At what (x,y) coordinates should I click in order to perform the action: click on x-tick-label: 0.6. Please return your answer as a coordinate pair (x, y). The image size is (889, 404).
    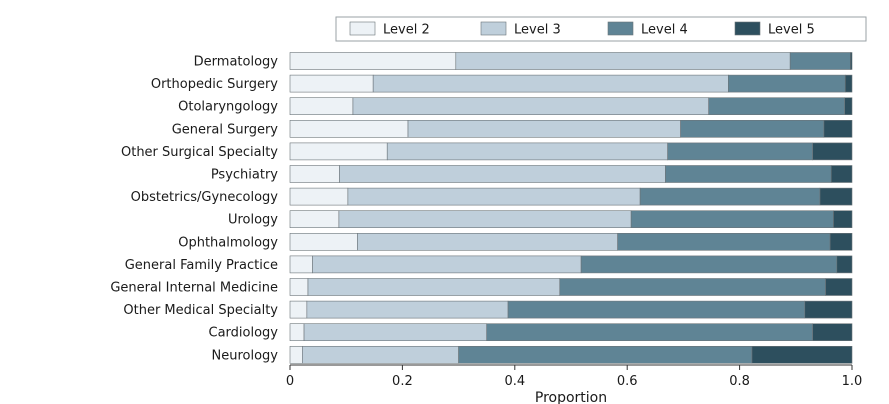
    Looking at the image, I should click on (627, 381).